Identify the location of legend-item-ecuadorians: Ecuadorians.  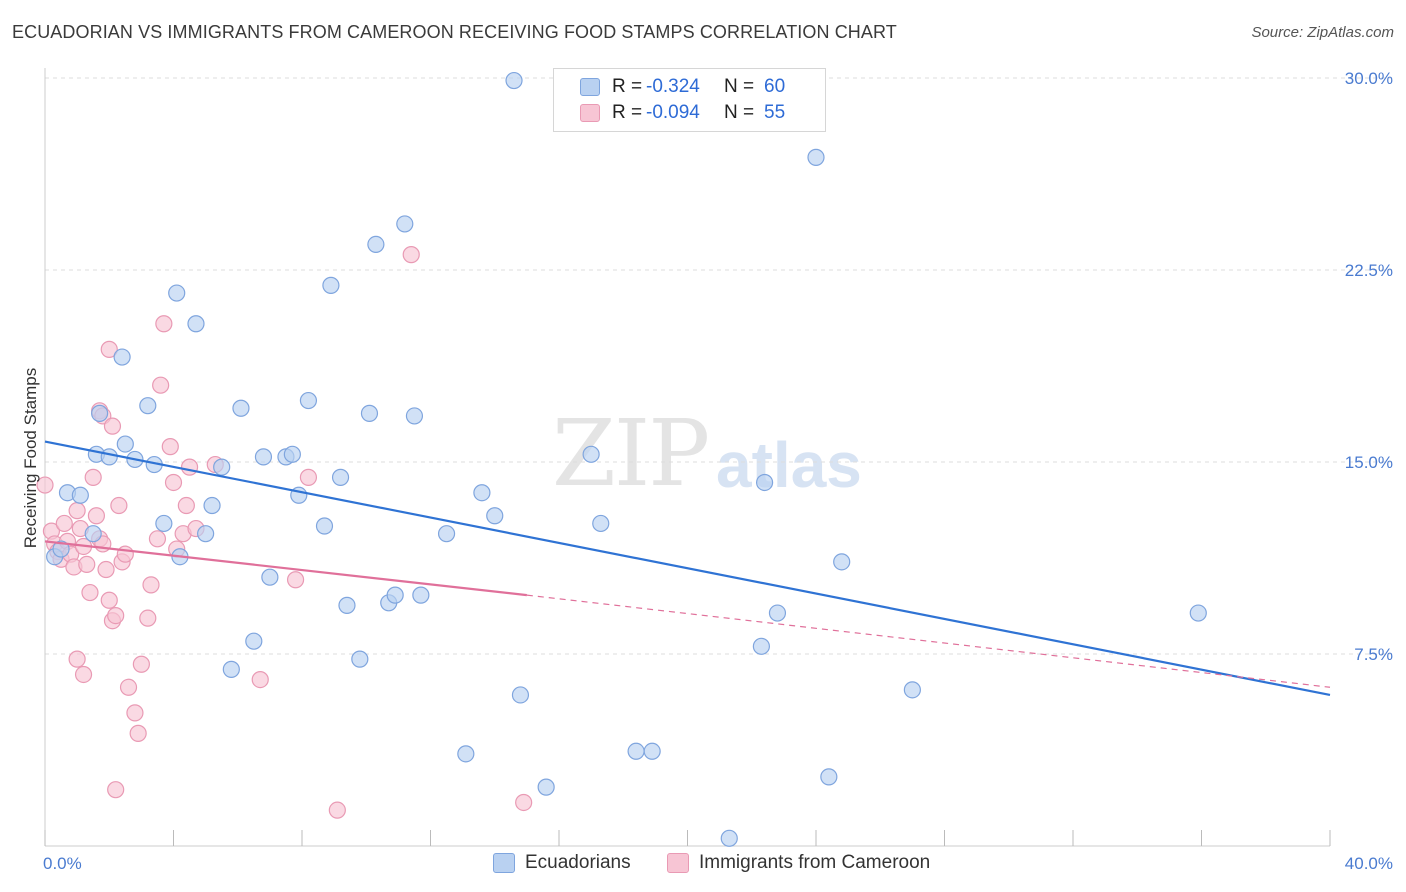
(562, 863).